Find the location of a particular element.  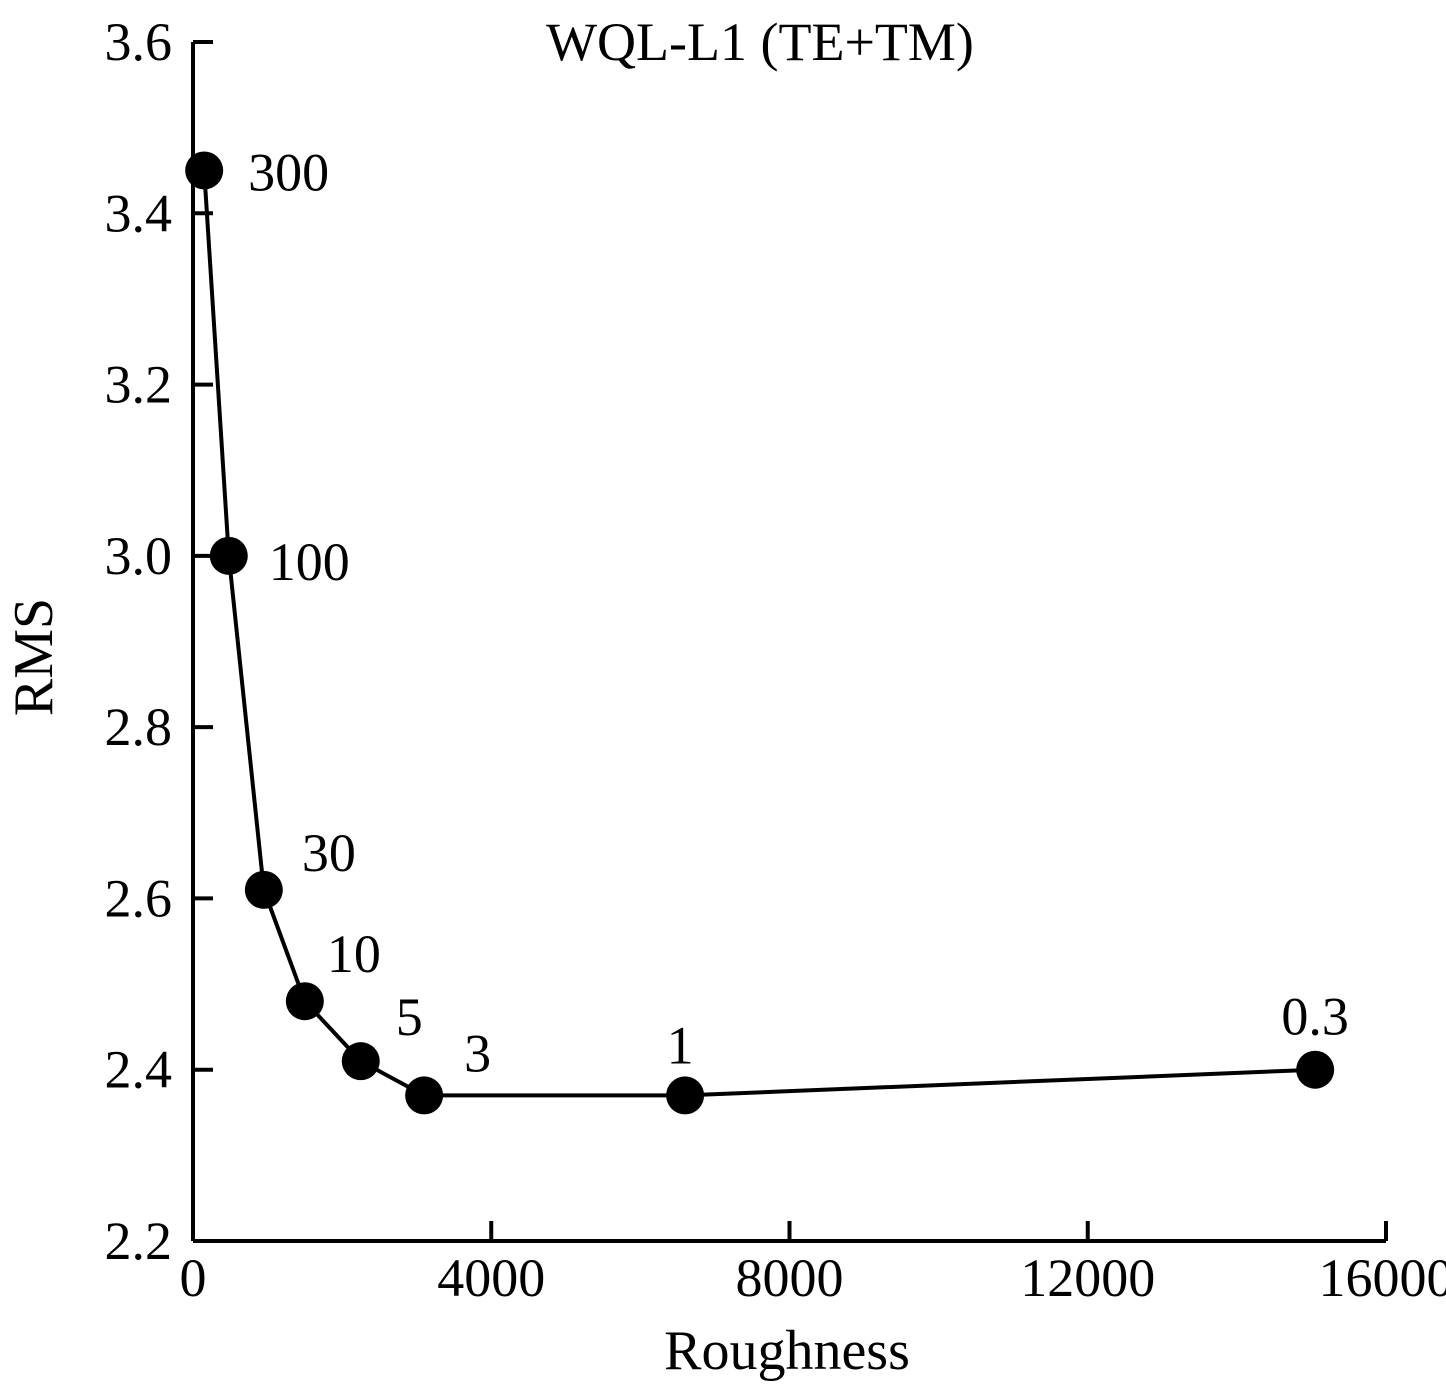

x-ticks: 0 4000 8000 12000 16000 is located at coordinates (813, 1264).